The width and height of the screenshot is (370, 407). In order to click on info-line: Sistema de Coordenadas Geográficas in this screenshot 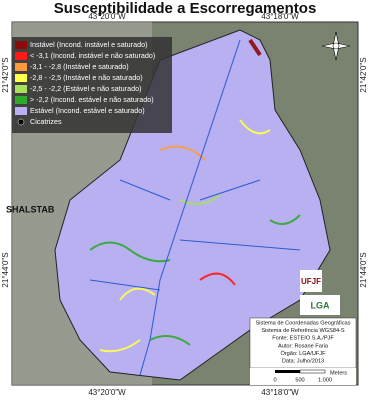, I will do `click(303, 323)`.